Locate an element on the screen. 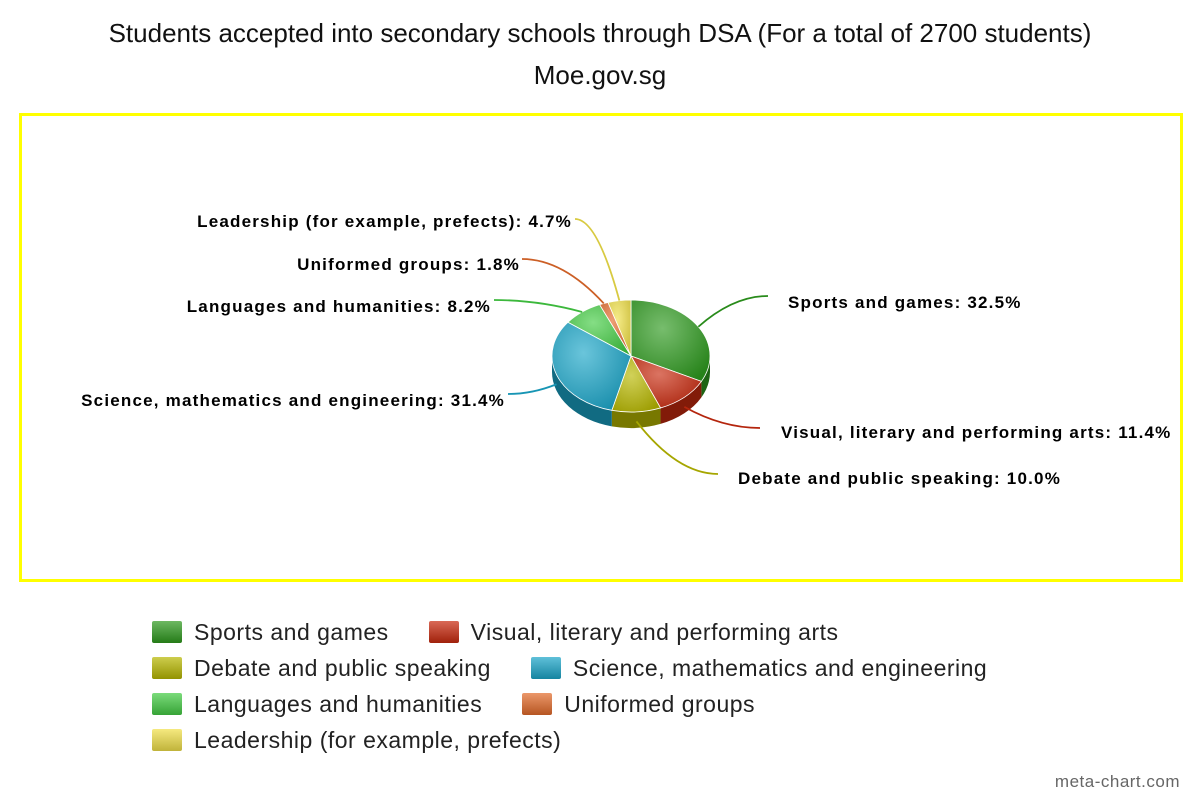 The image size is (1200, 800). legend-label: Science, mathematics and engineering is located at coordinates (780, 667).